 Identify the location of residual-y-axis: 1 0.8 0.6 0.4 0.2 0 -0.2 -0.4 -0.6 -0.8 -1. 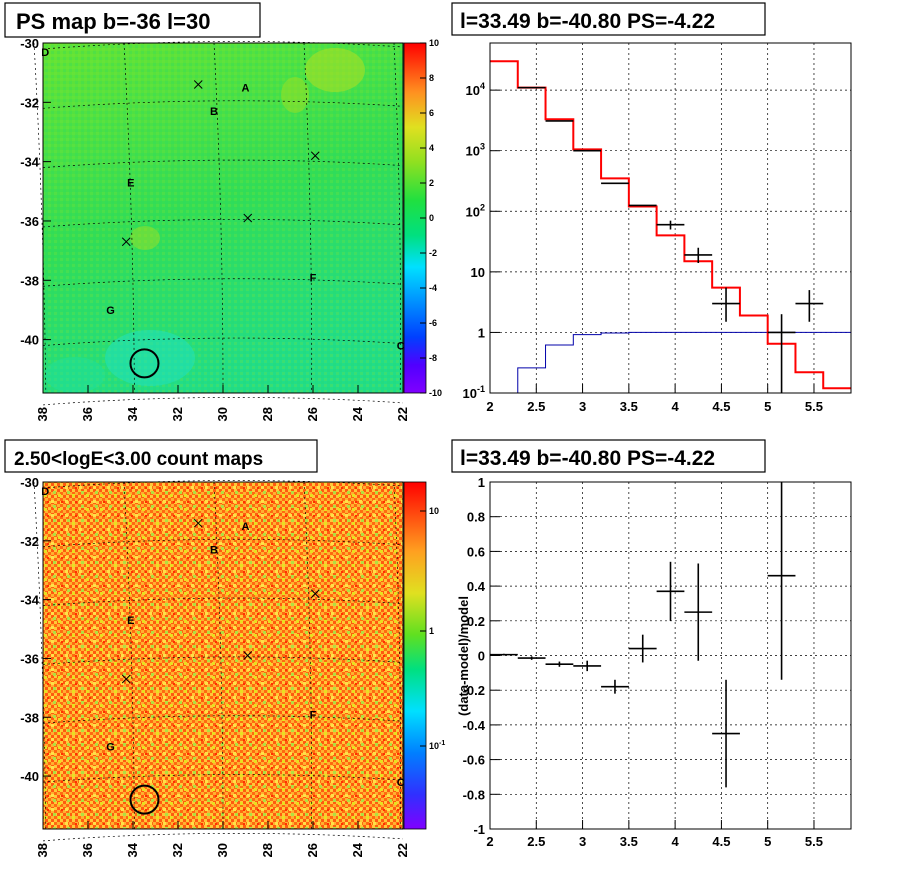
(481, 656).